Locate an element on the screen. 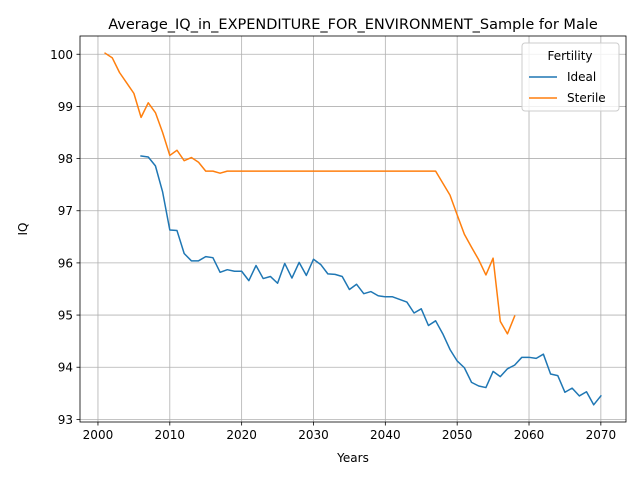 This screenshot has width=640, height=480. y-tick-label: 100 is located at coordinates (61, 55).